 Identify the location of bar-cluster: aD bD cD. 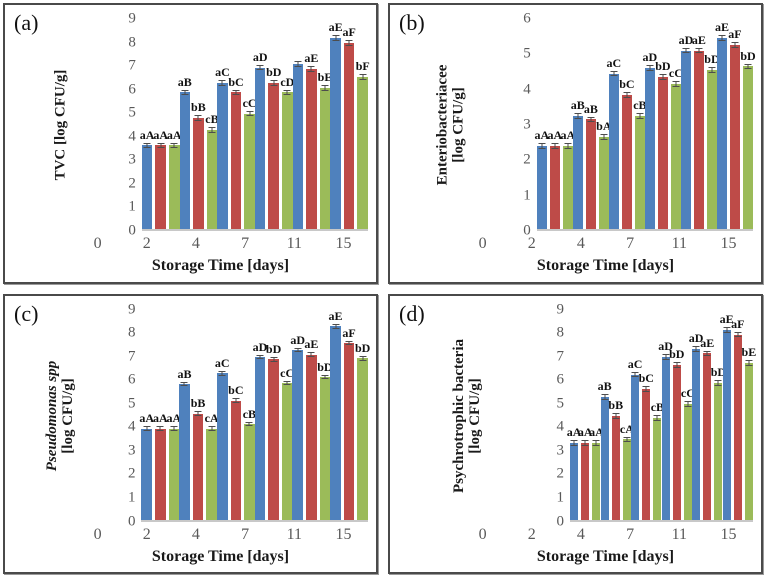
(273, 124).